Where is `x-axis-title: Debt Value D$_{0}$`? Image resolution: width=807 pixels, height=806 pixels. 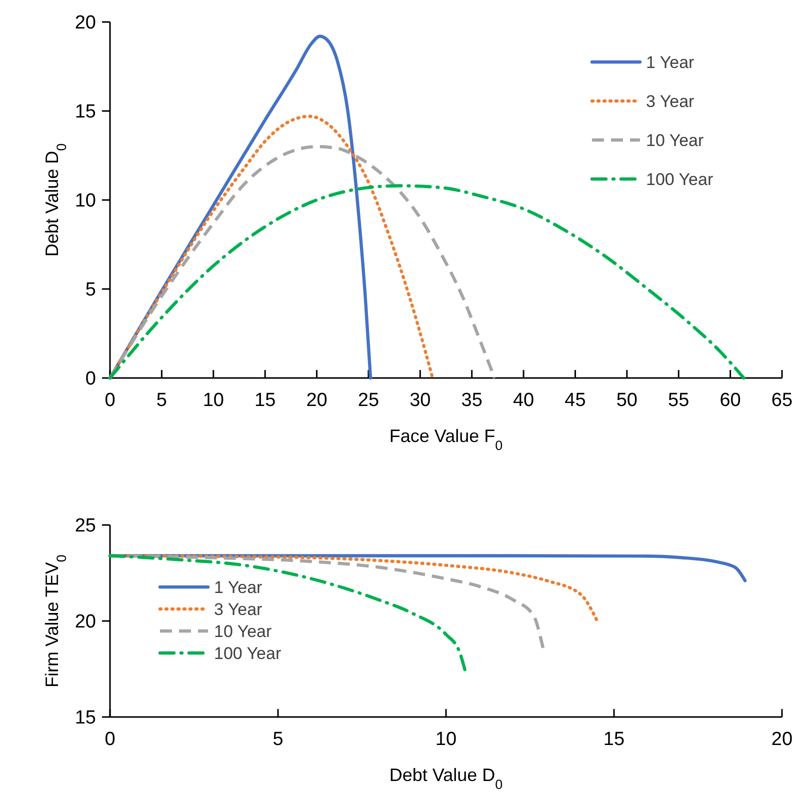
x-axis-title: Debt Value D$_{0}$ is located at coordinates (446, 778).